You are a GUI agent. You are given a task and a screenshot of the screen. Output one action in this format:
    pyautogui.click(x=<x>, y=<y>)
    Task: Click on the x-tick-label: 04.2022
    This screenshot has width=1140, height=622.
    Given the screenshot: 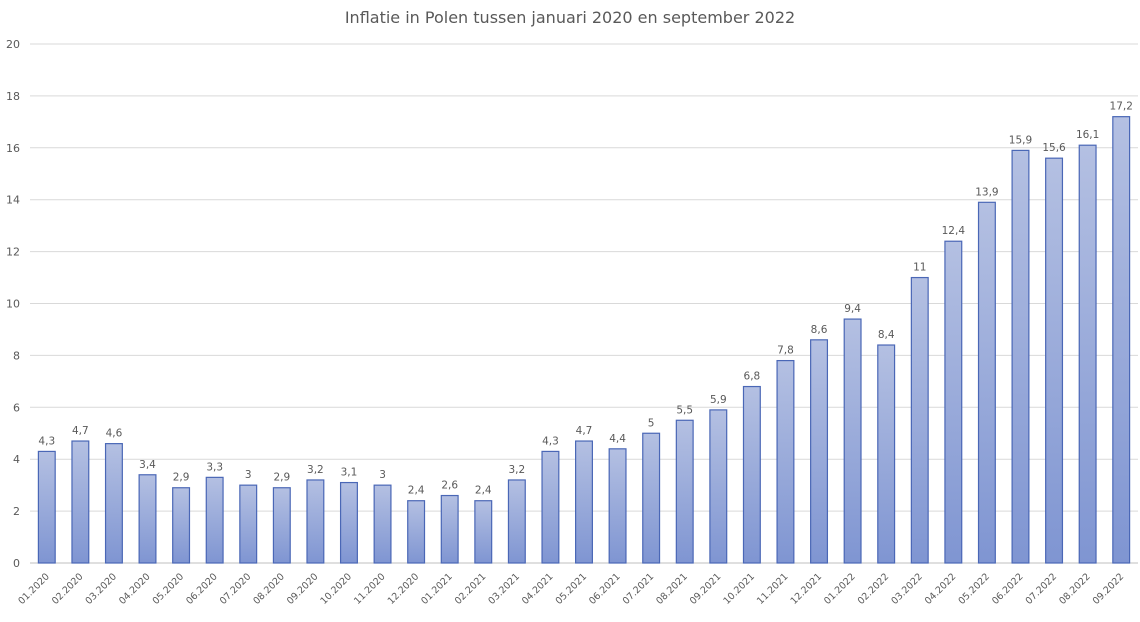 What is the action you would take?
    pyautogui.click(x=941, y=589)
    